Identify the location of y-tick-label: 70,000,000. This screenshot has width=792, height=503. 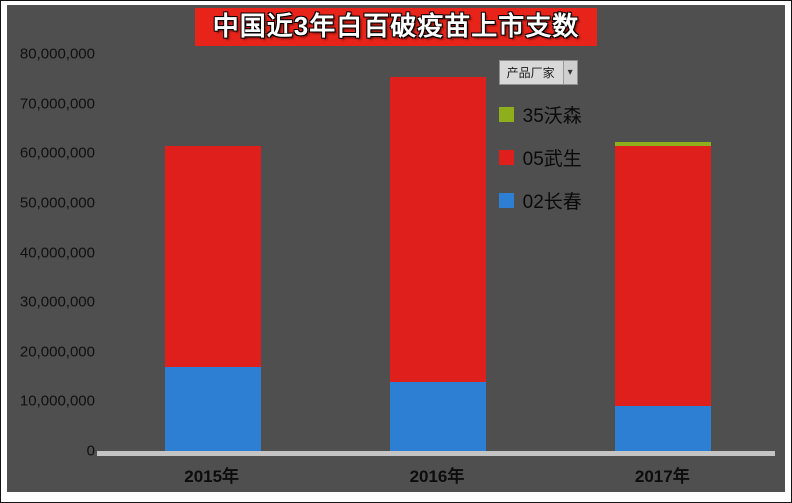
(57, 104).